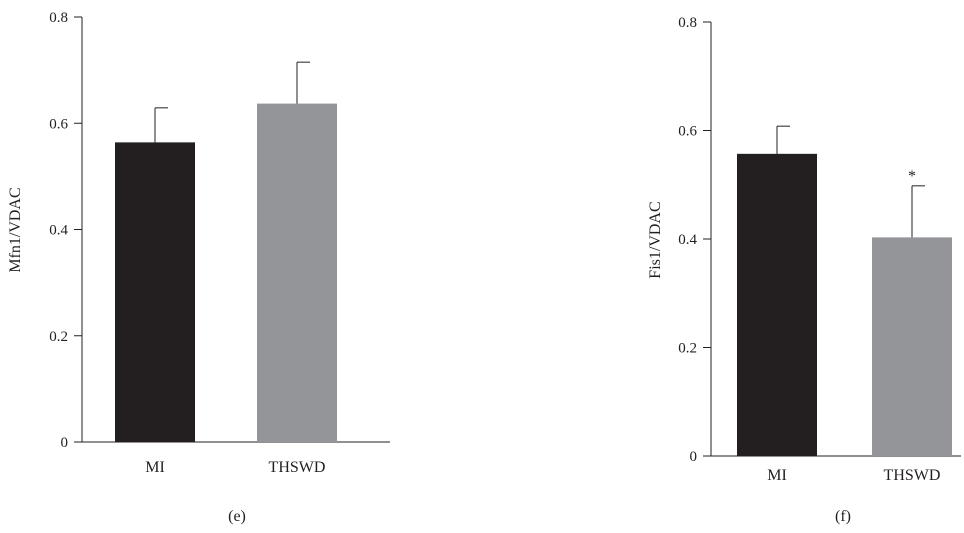  Describe the element at coordinates (912, 176) in the screenshot. I see `significance-marker: *` at that location.